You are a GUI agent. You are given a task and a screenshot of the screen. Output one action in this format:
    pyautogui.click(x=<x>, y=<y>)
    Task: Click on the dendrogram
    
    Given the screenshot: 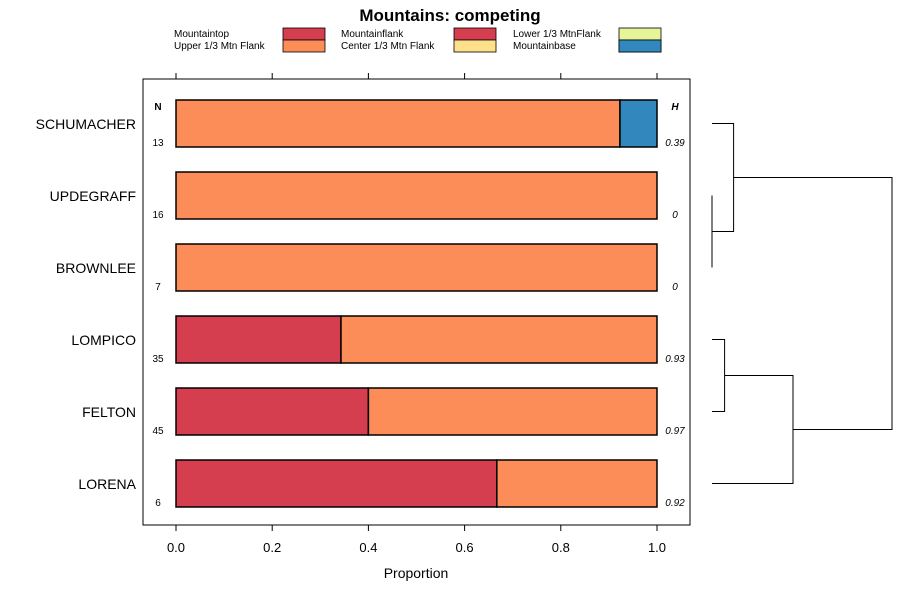 What is the action you would take?
    pyautogui.click(x=802, y=303)
    